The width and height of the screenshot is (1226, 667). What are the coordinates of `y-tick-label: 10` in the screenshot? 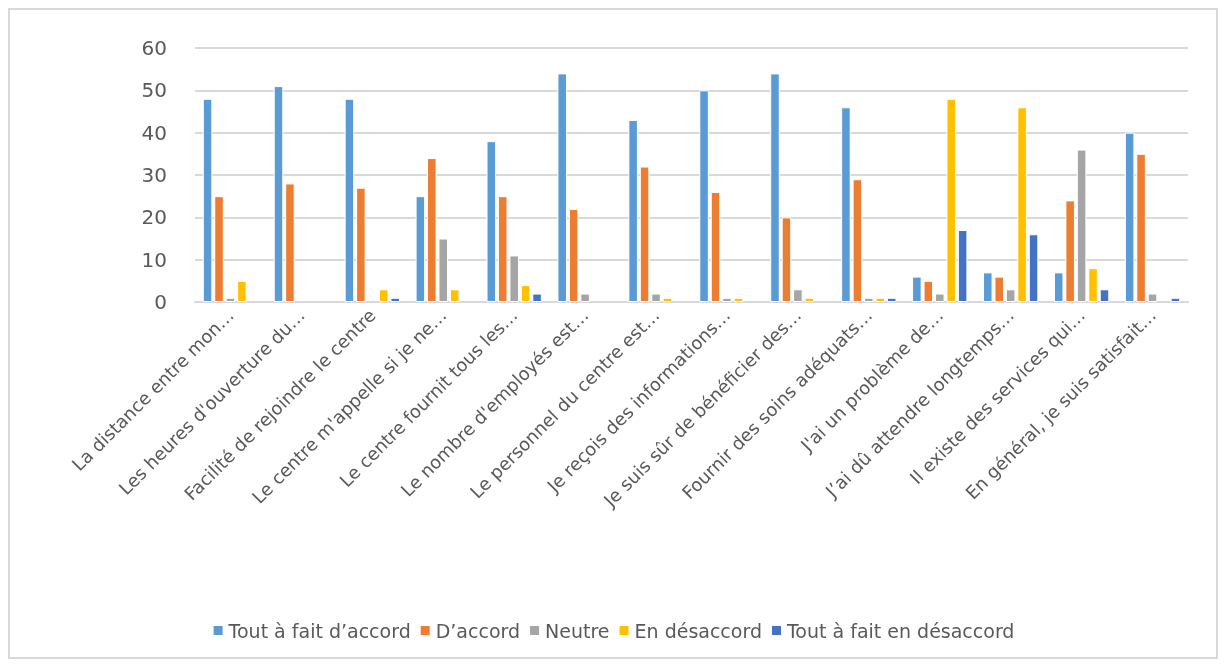 It's located at (154, 259).